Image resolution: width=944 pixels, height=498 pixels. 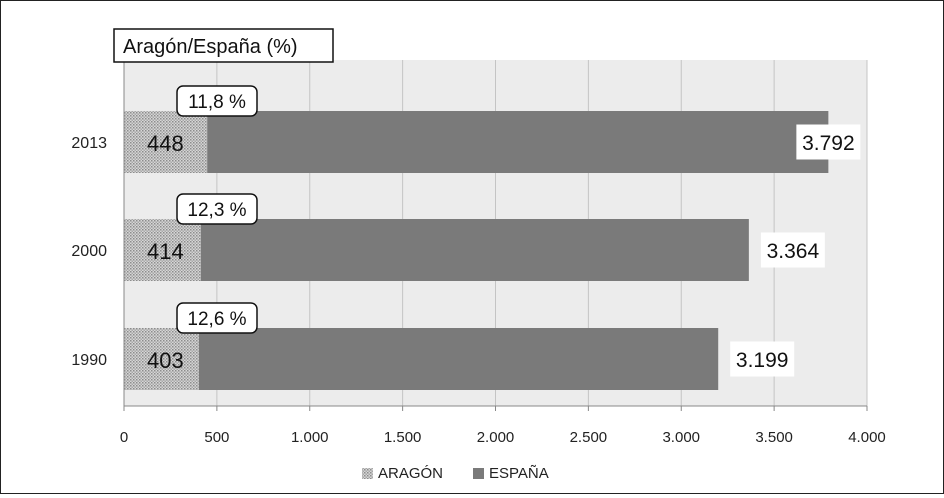 I want to click on category-label: 2013, so click(x=89, y=143).